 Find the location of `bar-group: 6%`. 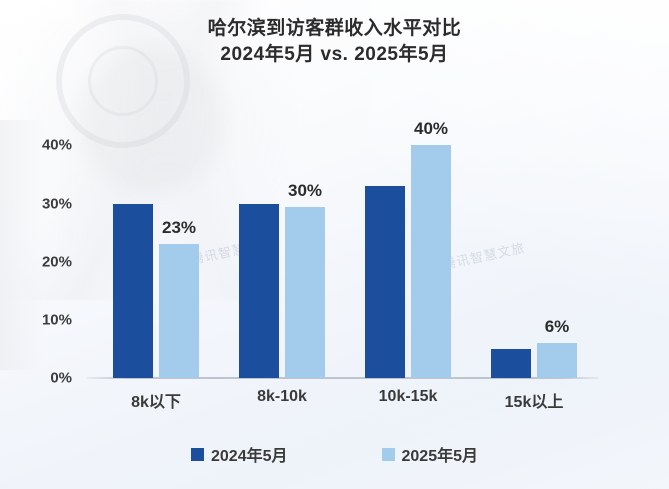

bar-group: 6% is located at coordinates (534, 253).